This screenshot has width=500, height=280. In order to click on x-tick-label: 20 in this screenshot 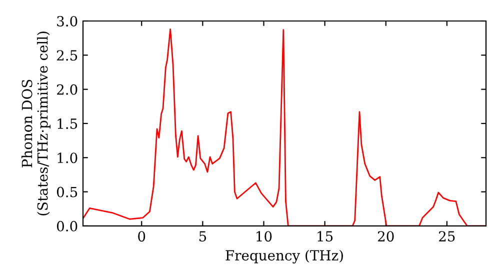, I will do `click(386, 236)`.